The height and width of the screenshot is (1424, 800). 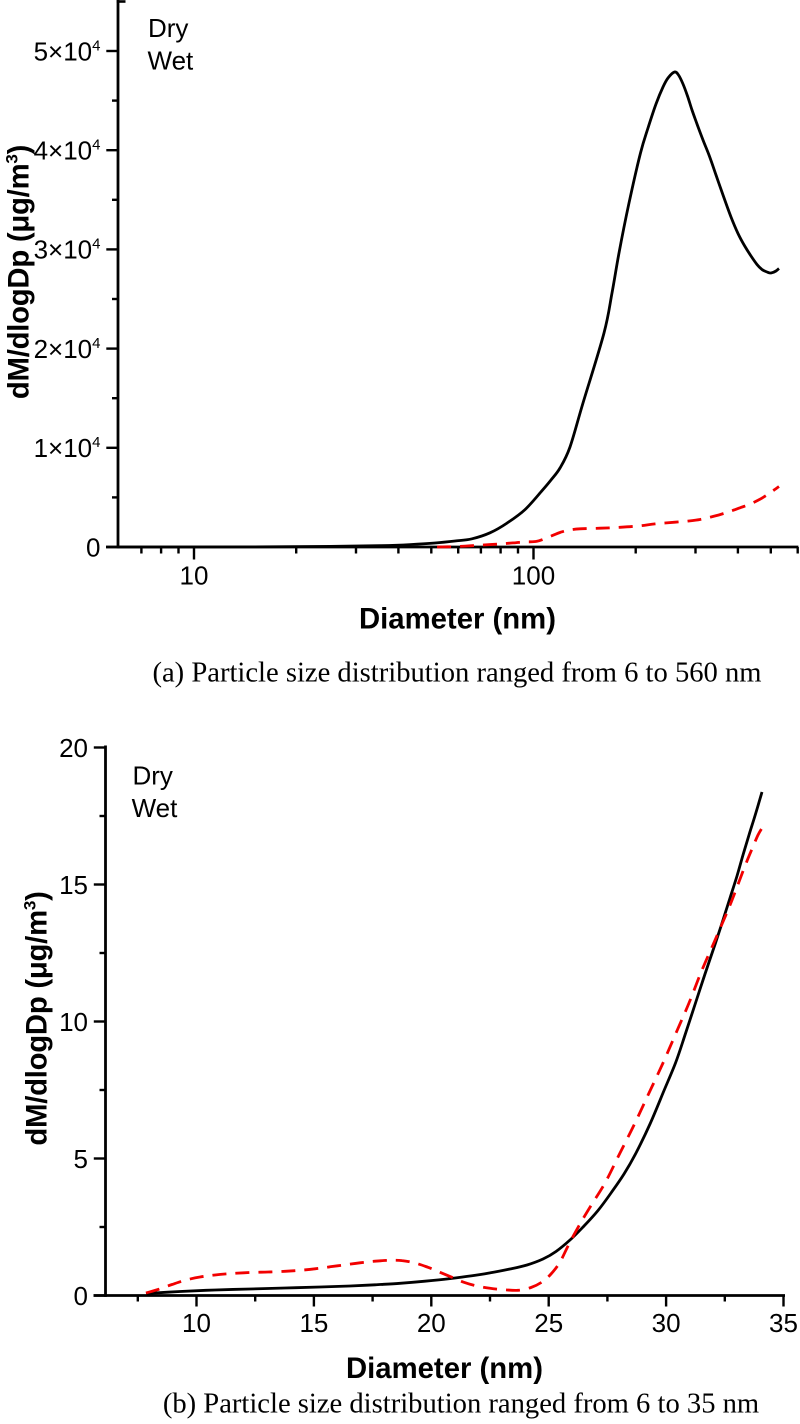 I want to click on svg-text: 1×10⁴, so click(x=67, y=448).